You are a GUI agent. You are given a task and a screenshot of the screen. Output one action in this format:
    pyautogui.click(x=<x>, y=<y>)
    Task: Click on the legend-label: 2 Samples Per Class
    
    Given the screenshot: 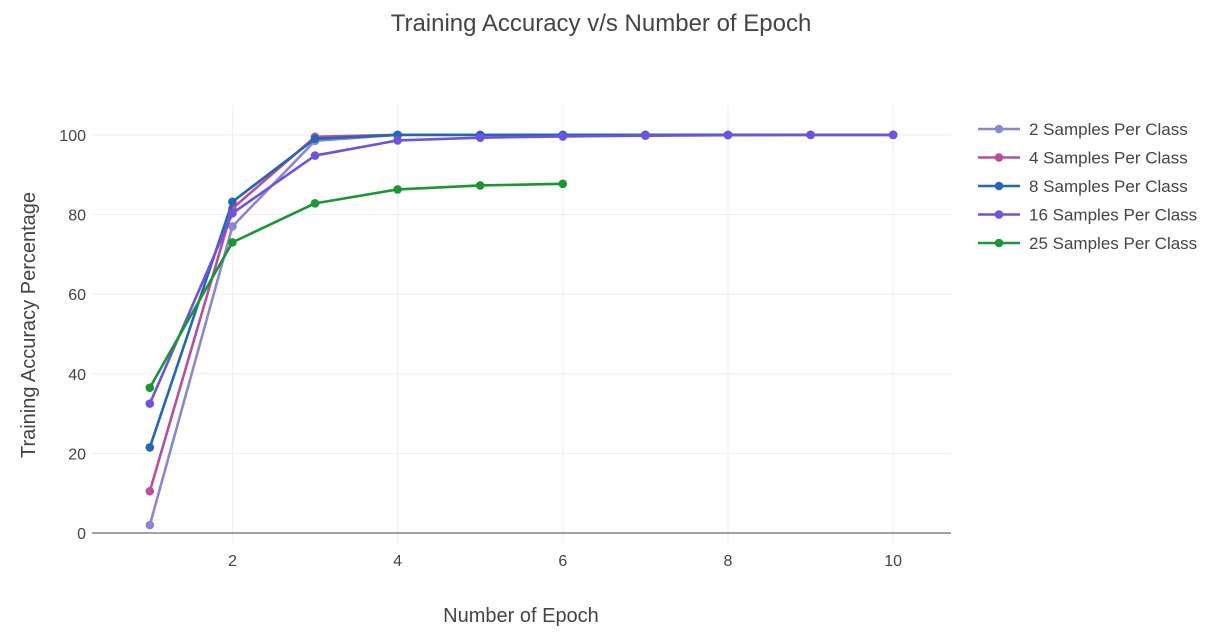 What is the action you would take?
    pyautogui.click(x=1108, y=129)
    